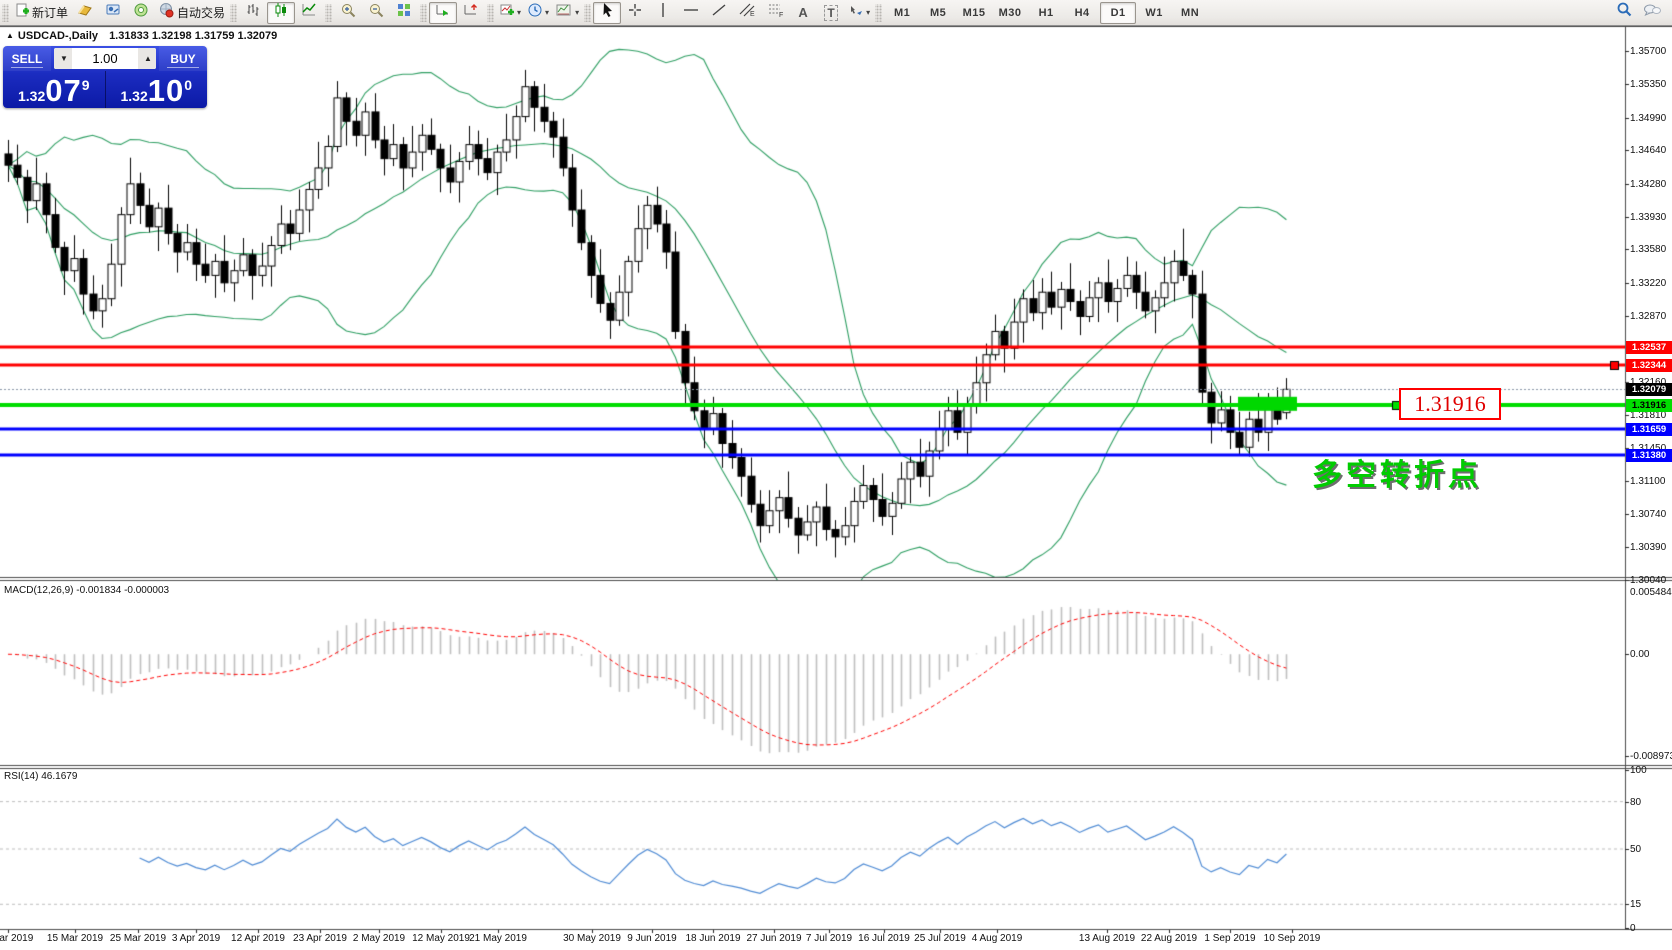 Image resolution: width=1672 pixels, height=950 pixels. I want to click on crosshair-tool-button, so click(635, 13).